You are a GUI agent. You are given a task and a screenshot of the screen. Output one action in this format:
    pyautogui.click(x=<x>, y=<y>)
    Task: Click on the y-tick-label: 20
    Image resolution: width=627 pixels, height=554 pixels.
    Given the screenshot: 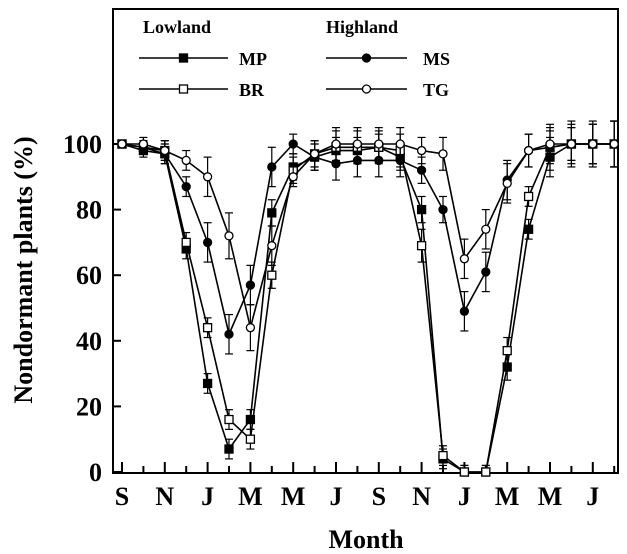 What is the action you would take?
    pyautogui.click(x=89, y=406)
    